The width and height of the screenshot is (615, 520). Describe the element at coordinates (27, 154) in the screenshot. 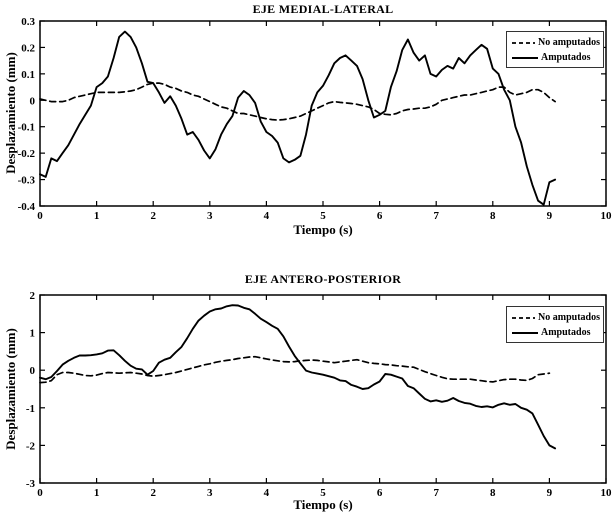

I see `y-tick-label: -0.2` at that location.